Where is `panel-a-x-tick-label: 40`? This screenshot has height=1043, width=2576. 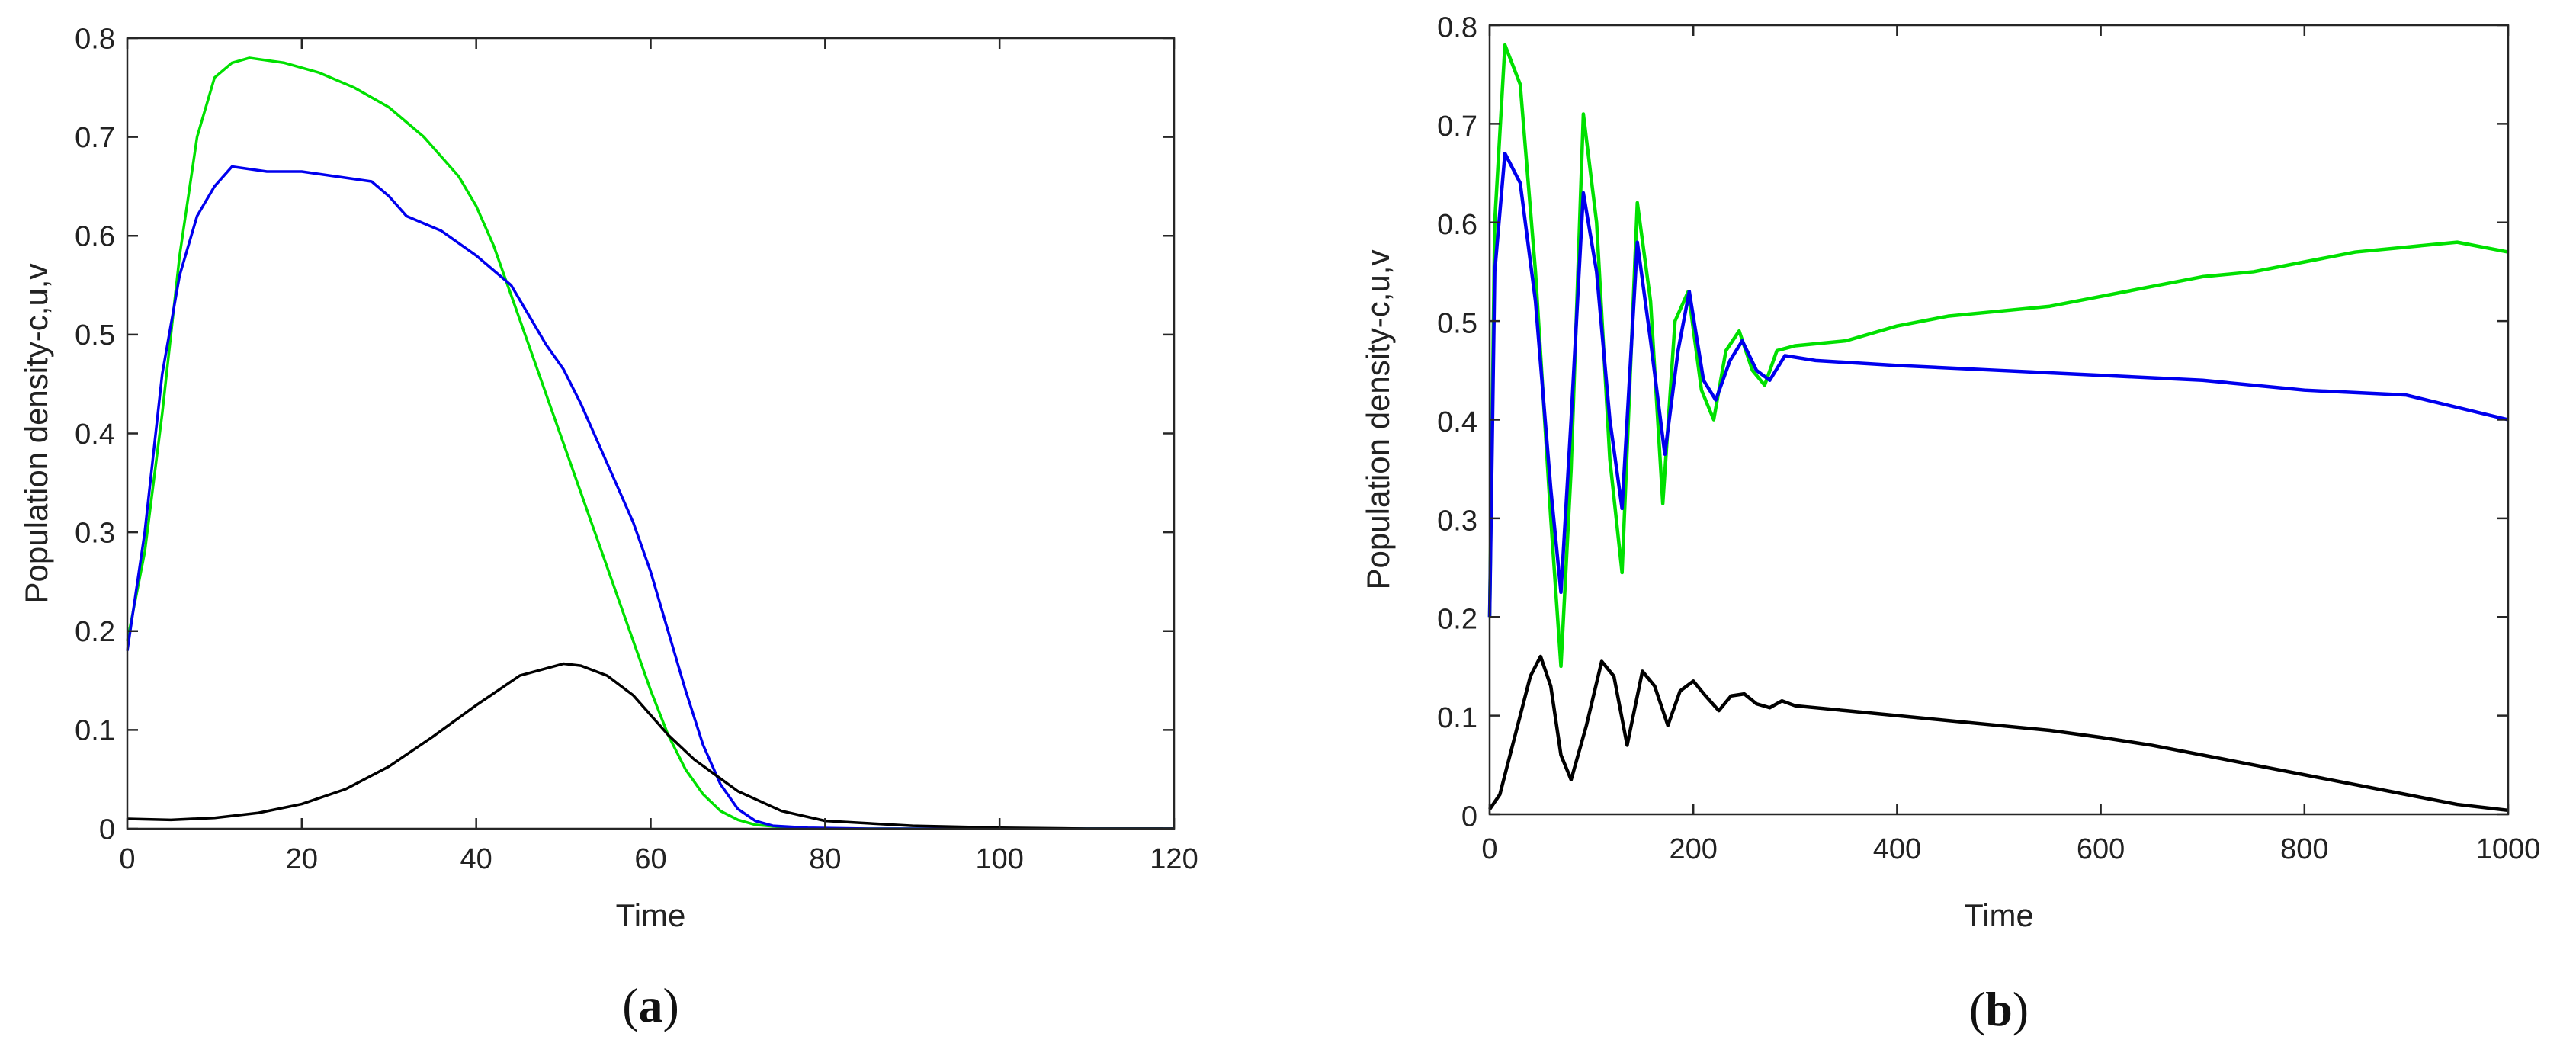
panel-a-x-tick-label: 40 is located at coordinates (476, 859).